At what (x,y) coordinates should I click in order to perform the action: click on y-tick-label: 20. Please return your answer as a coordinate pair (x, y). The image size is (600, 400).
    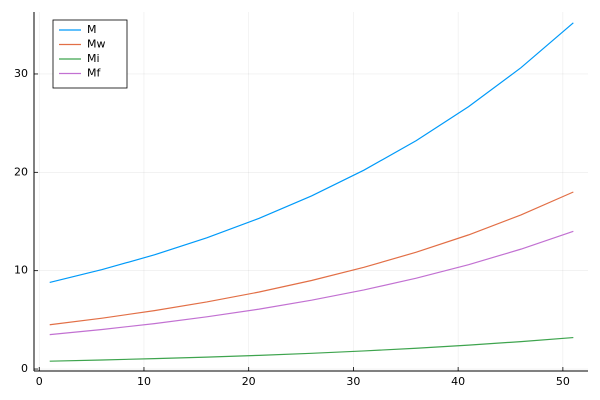
    Looking at the image, I should click on (21, 171).